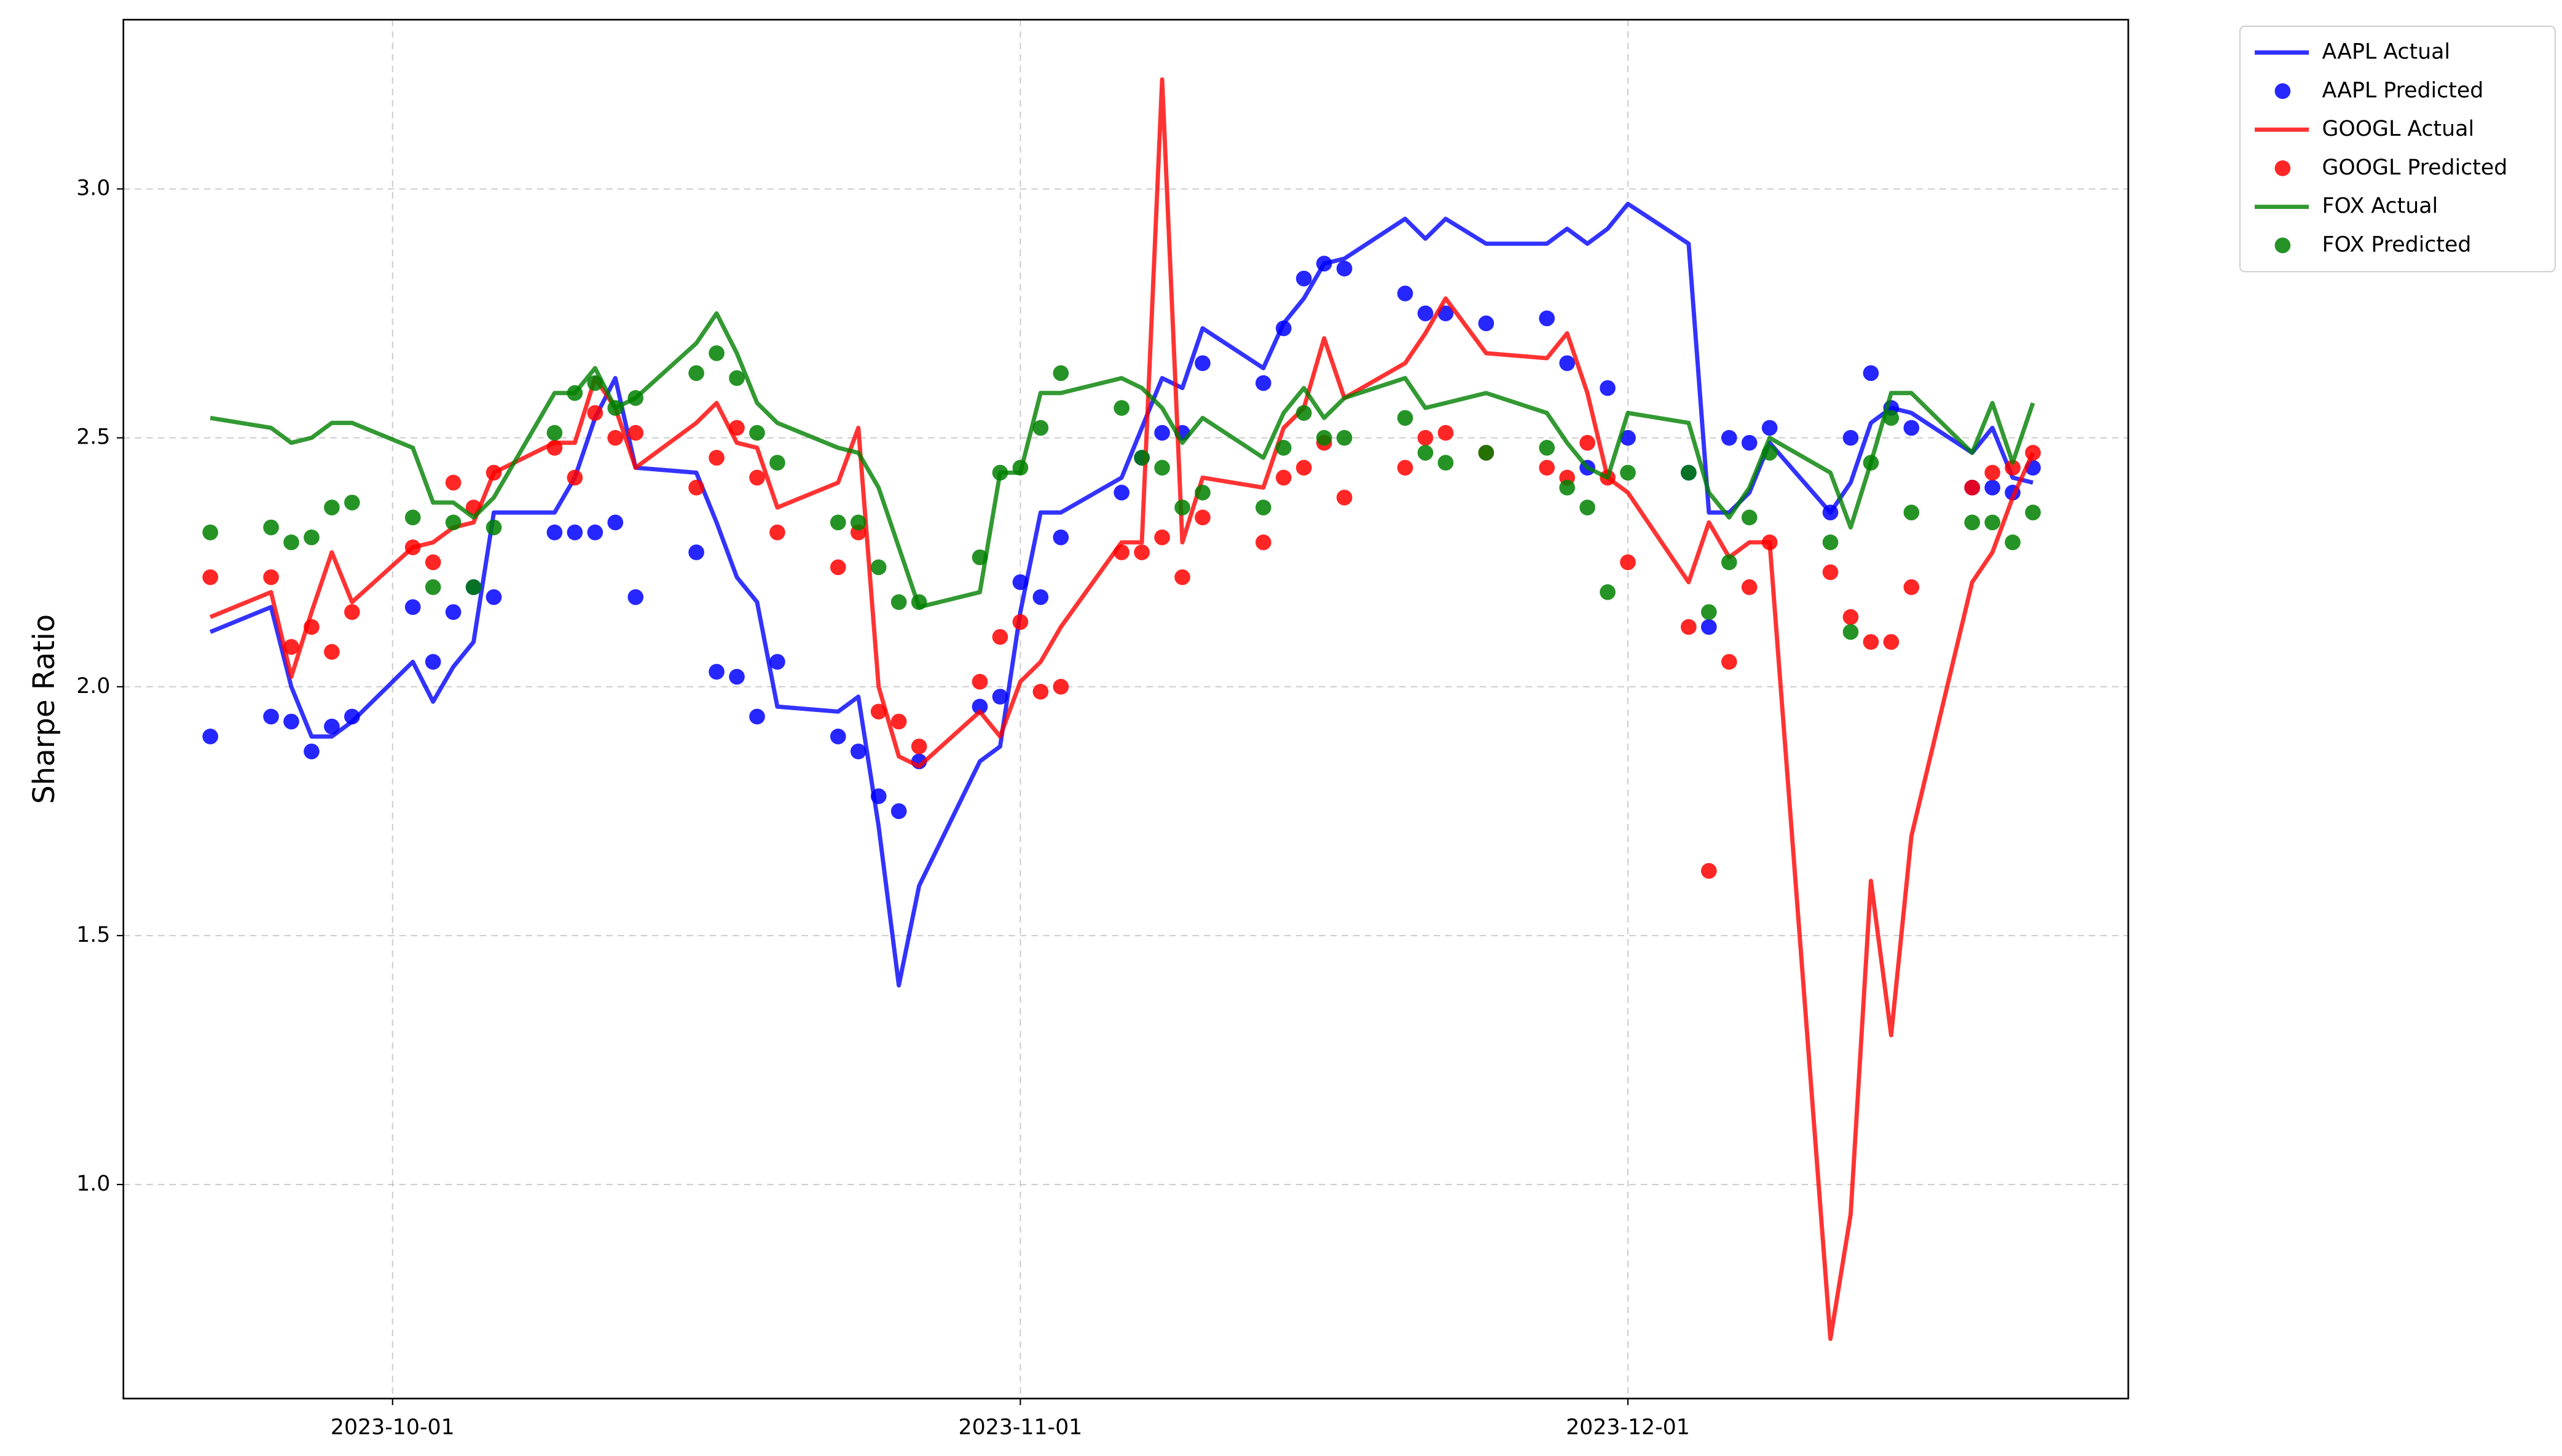  I want to click on x-tick-label: 2023-10-01, so click(393, 1427).